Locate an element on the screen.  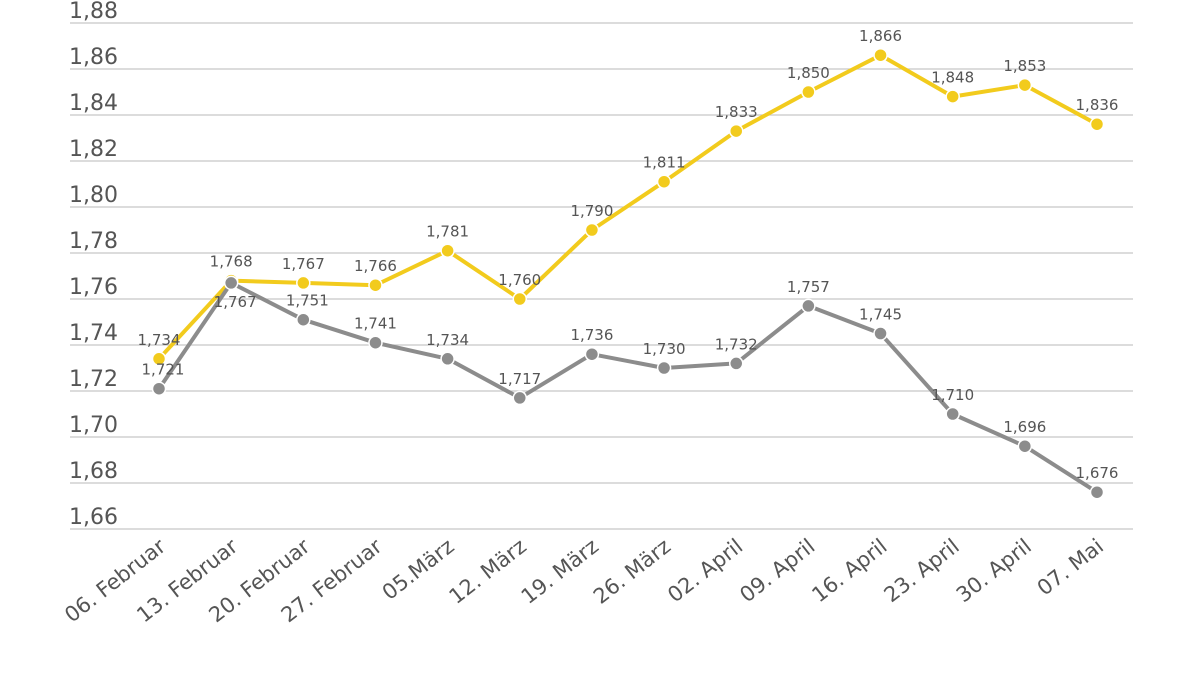
gray-series-data-label: 1,676 is located at coordinates (1097, 473).